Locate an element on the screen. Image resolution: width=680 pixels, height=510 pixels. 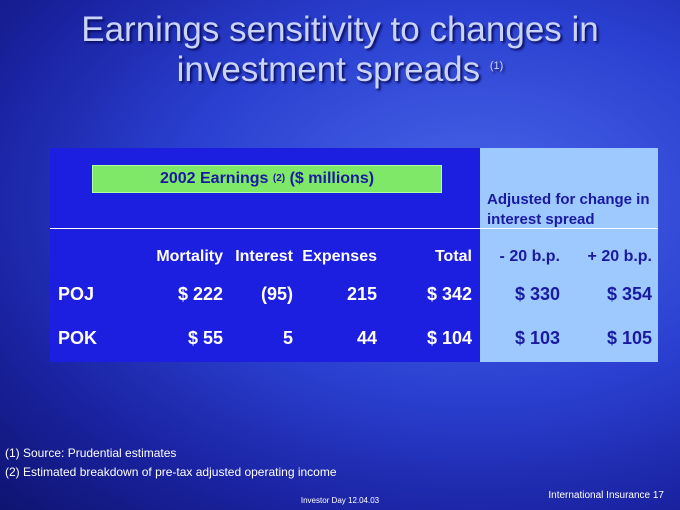
page-number: 17 is located at coordinates (658, 495).